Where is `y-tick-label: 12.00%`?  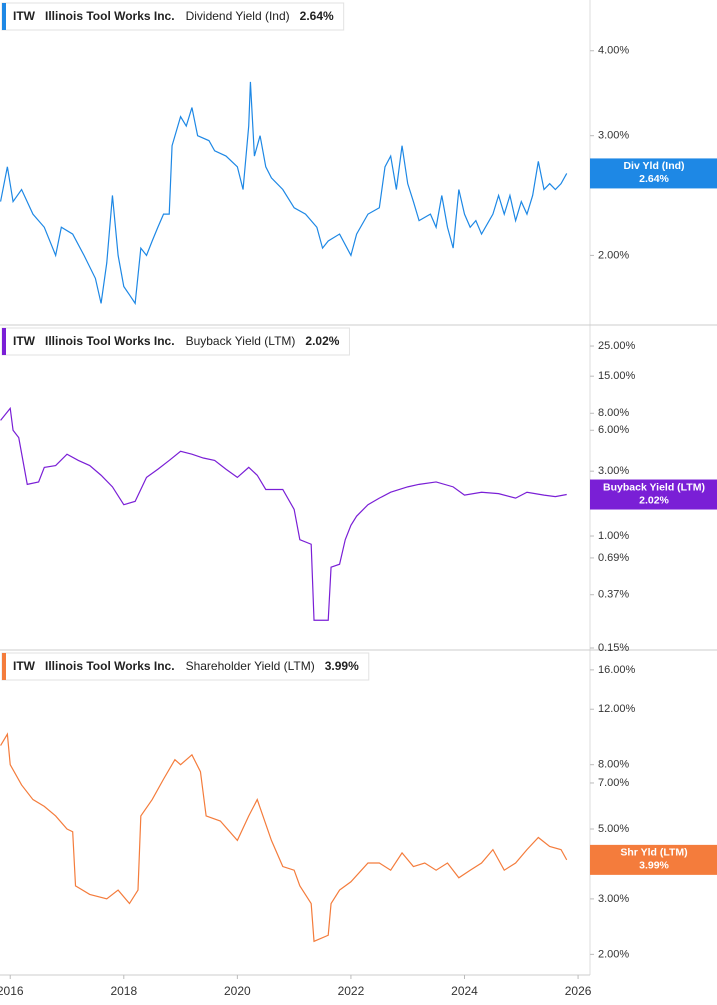 y-tick-label: 12.00% is located at coordinates (617, 709).